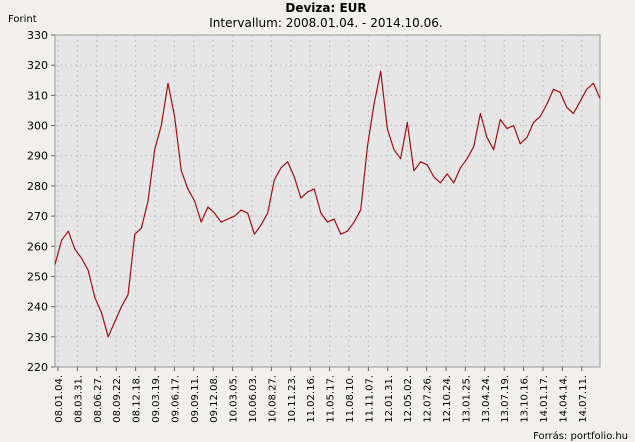 This screenshot has width=635, height=442. I want to click on source-credit: Forrás: portfolio.hu, so click(580, 436).